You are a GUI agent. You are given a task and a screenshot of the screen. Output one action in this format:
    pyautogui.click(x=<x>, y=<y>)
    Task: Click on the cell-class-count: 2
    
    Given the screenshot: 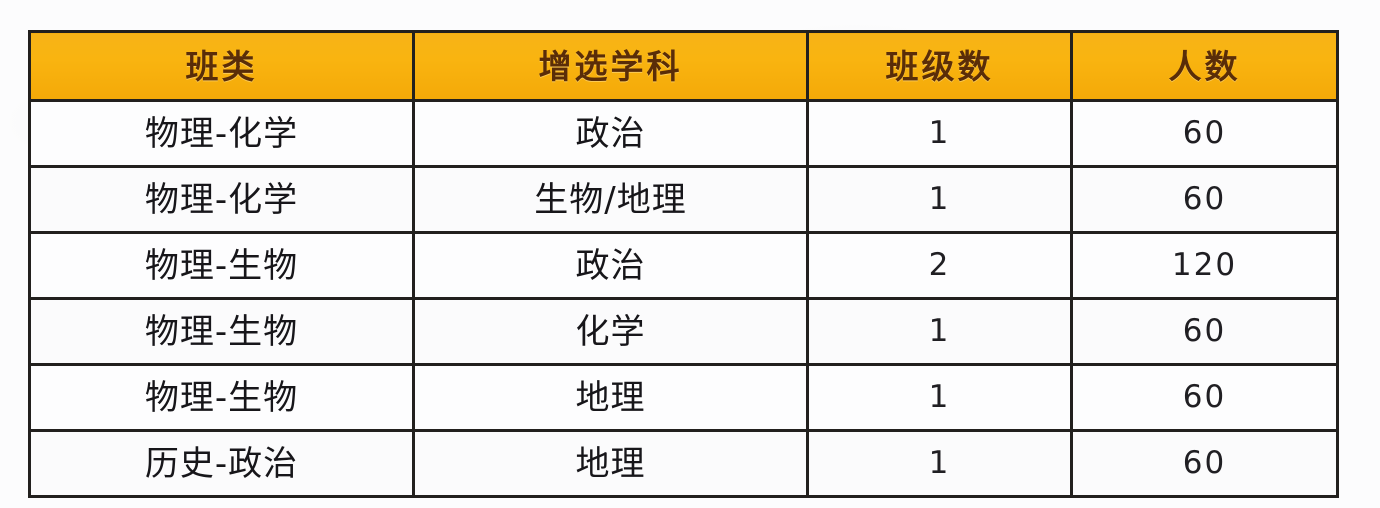 What is the action you would take?
    pyautogui.click(x=939, y=265)
    